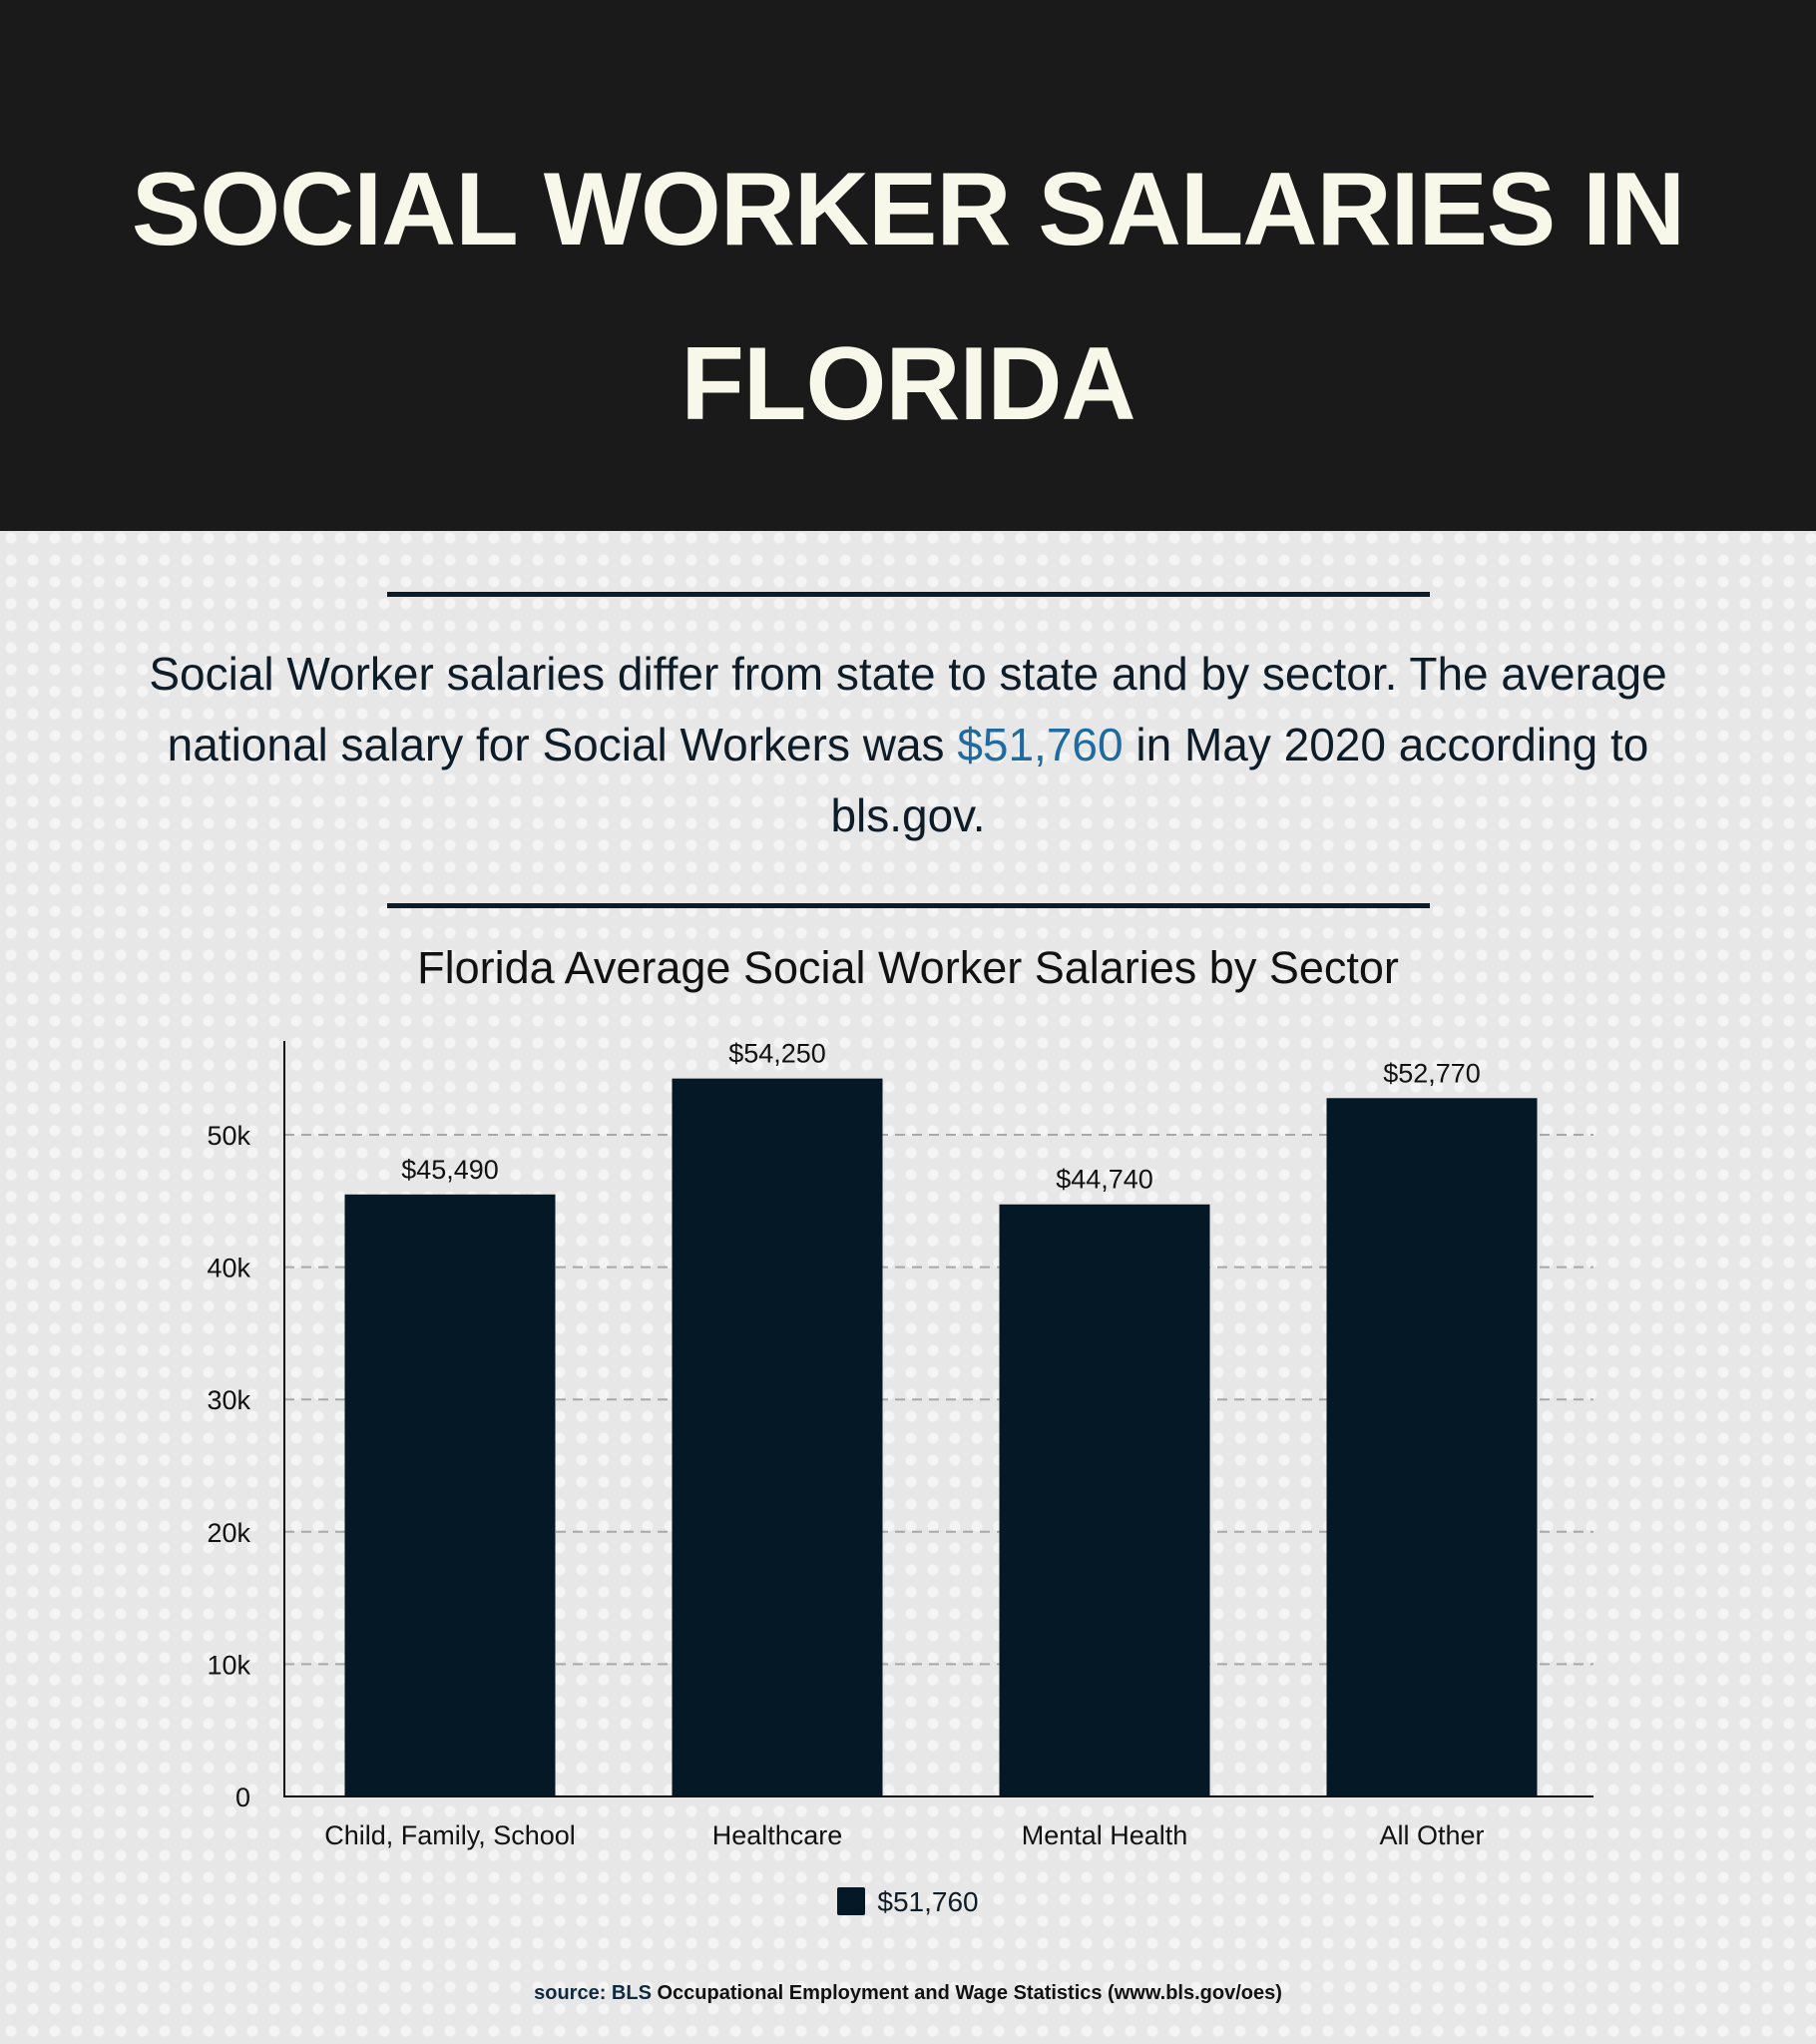 The width and height of the screenshot is (1816, 2044). I want to click on source-label: source: BLS, so click(593, 1993).